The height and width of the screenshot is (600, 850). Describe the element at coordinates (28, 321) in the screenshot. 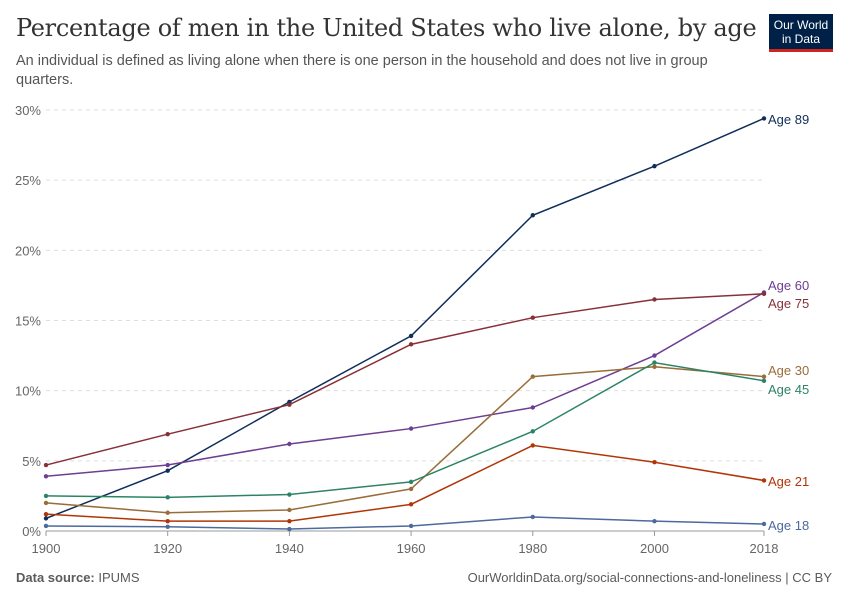

I see `y-tick-label: 15%` at that location.